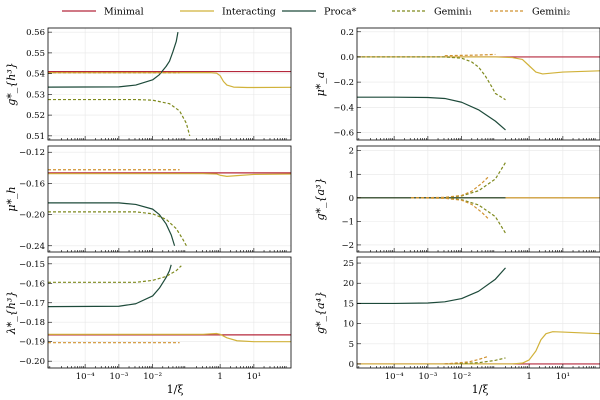  Describe the element at coordinates (11, 198) in the screenshot. I see `y-axis-label: μ*_h` at that location.